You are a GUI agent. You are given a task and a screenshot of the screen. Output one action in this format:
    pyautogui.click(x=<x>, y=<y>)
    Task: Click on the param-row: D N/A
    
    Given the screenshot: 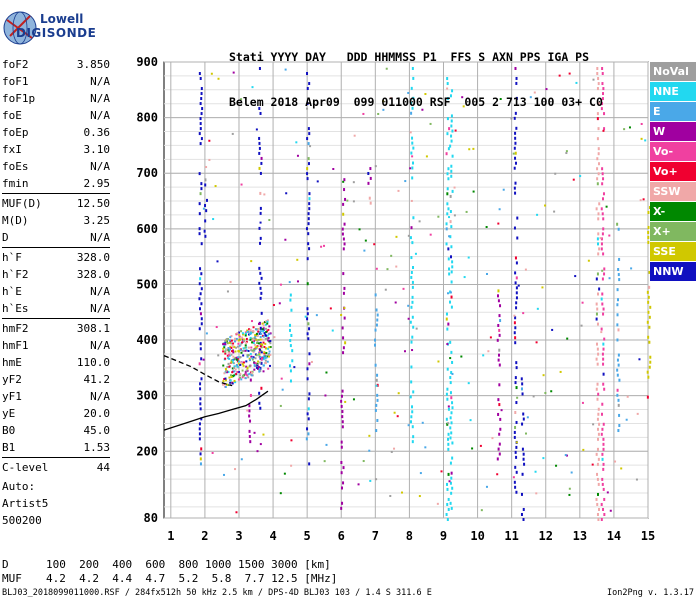 What is the action you would take?
    pyautogui.click(x=56, y=237)
    